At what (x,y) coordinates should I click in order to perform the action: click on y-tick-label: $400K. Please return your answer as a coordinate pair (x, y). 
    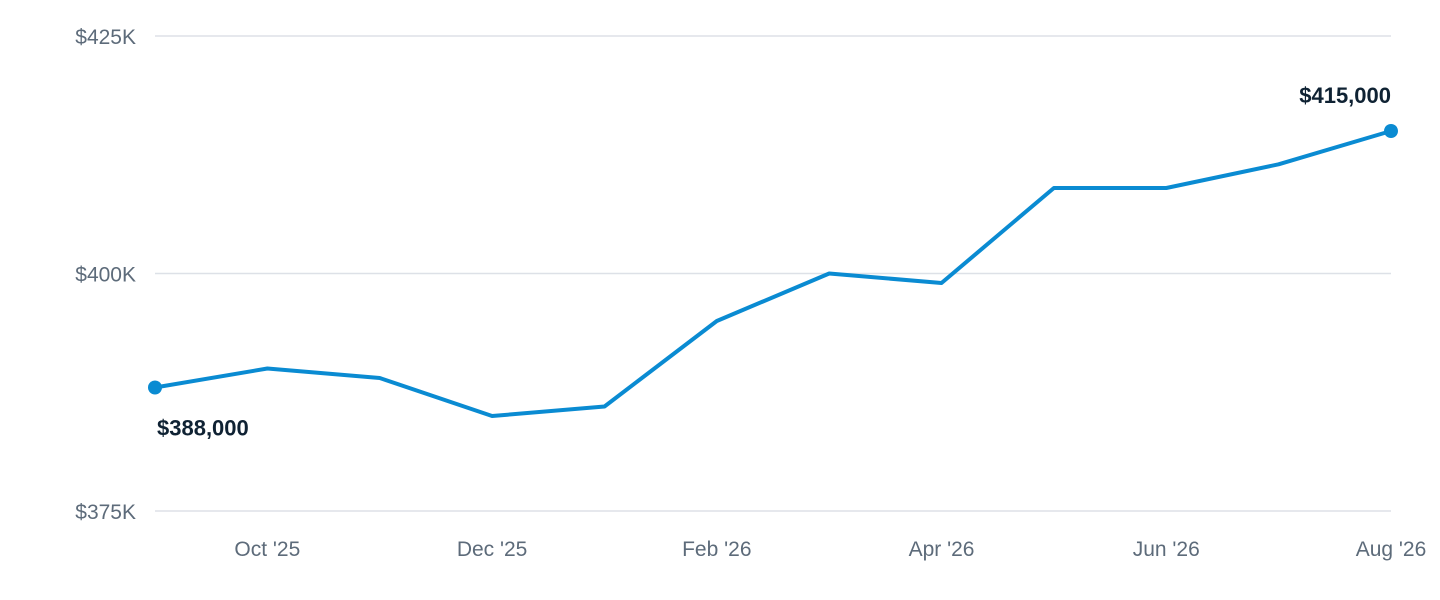
    Looking at the image, I should click on (105, 275).